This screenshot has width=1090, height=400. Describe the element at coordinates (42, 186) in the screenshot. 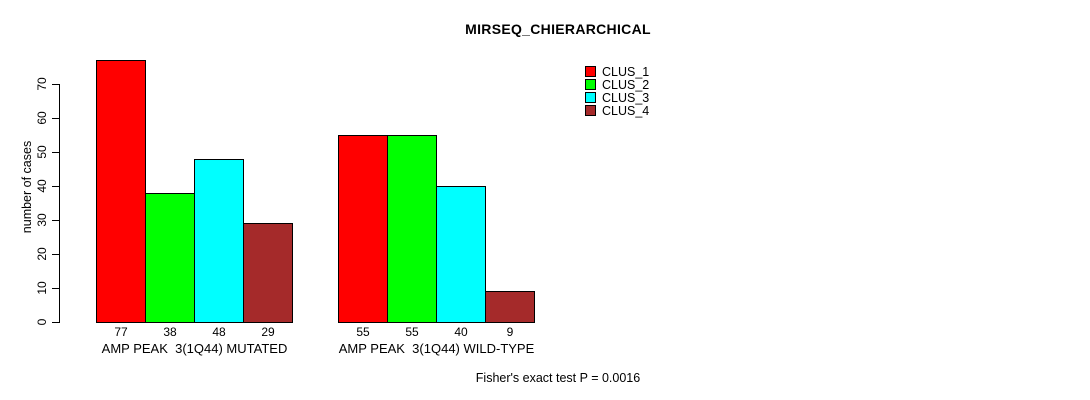

I see `y-tick-label: 40` at that location.